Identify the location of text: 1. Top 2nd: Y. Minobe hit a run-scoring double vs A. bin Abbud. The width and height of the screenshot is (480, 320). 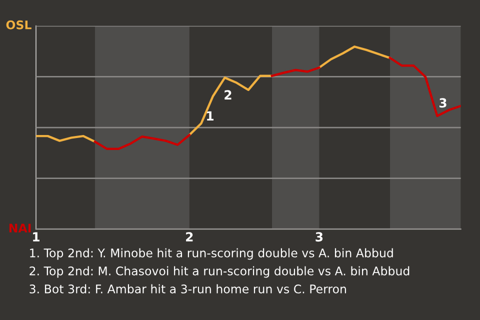
(211, 254).